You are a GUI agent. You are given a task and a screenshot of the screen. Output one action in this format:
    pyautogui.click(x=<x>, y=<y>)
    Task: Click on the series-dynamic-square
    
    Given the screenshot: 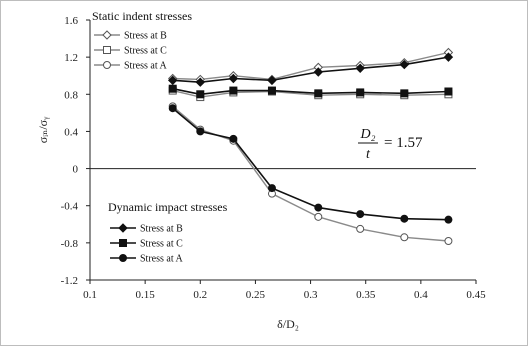 What is the action you would take?
    pyautogui.click(x=310, y=91)
    